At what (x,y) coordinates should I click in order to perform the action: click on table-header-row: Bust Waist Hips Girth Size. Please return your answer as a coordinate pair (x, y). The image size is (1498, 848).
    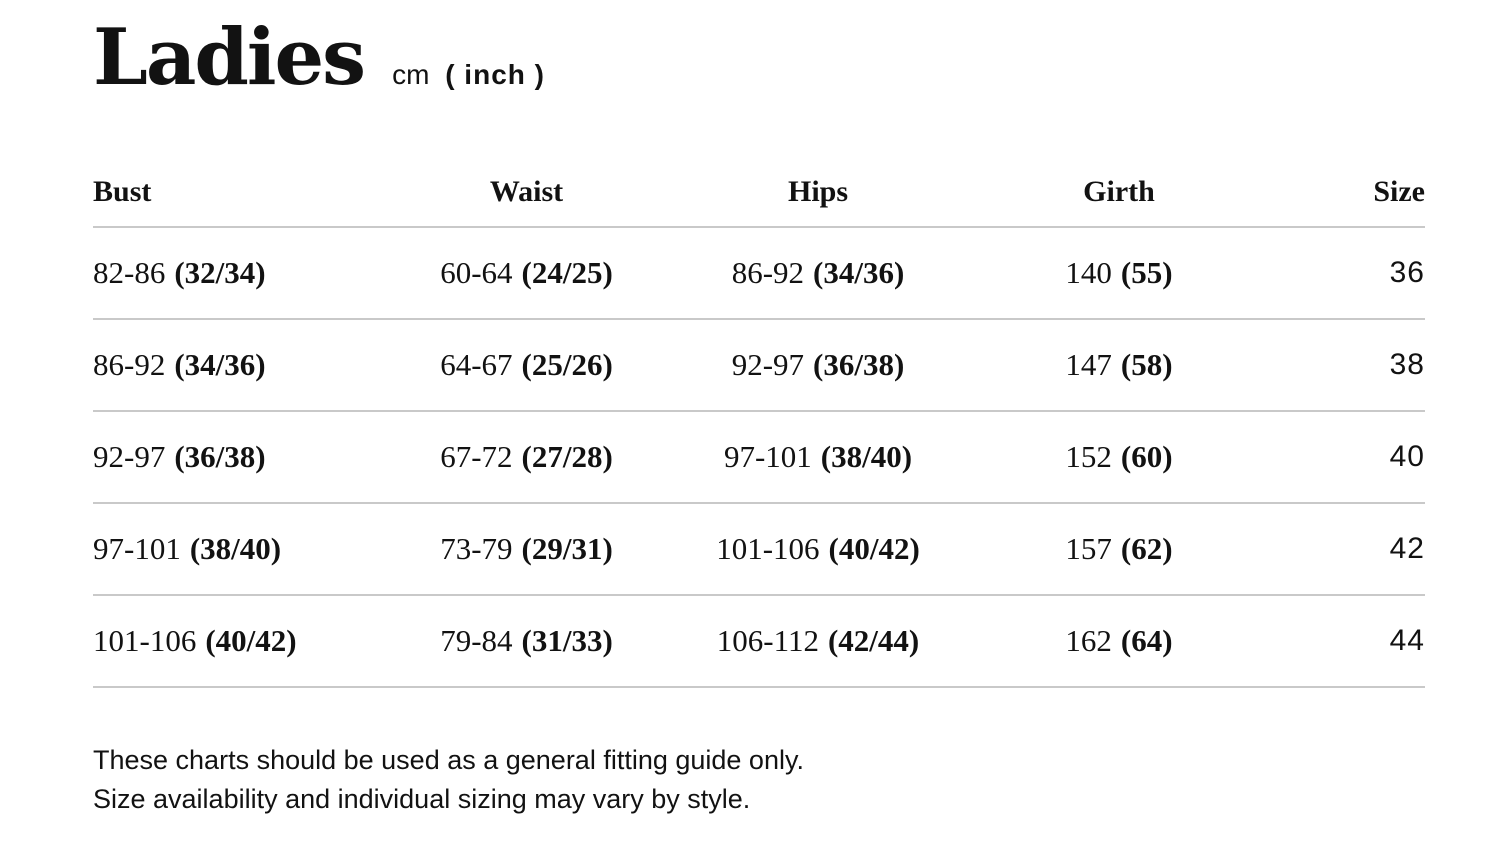
    Looking at the image, I should click on (759, 192).